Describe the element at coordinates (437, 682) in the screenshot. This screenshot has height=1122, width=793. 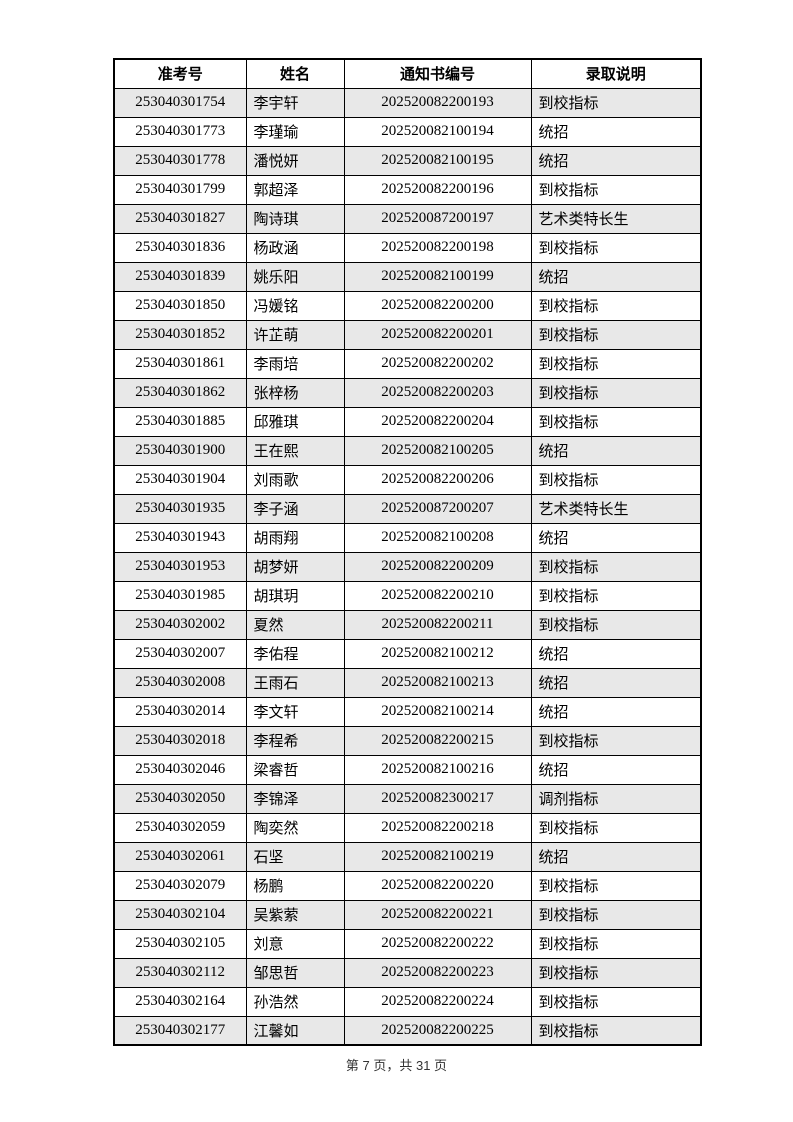
I see `notice-number-cell: 202520082100213` at that location.